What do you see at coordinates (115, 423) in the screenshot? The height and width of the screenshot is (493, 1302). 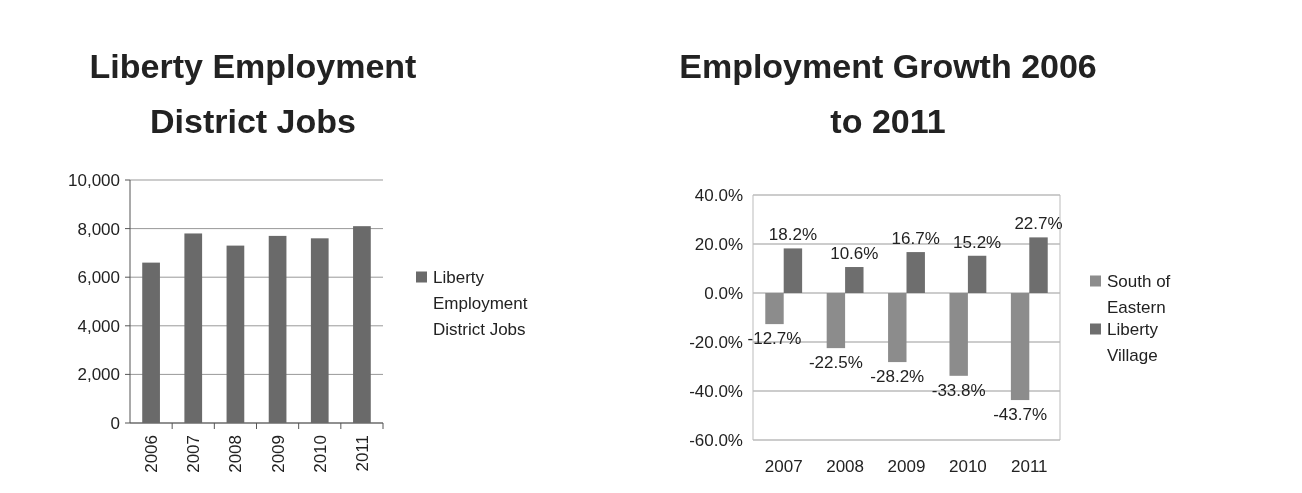 I see `y-tick-label: 0` at bounding box center [115, 423].